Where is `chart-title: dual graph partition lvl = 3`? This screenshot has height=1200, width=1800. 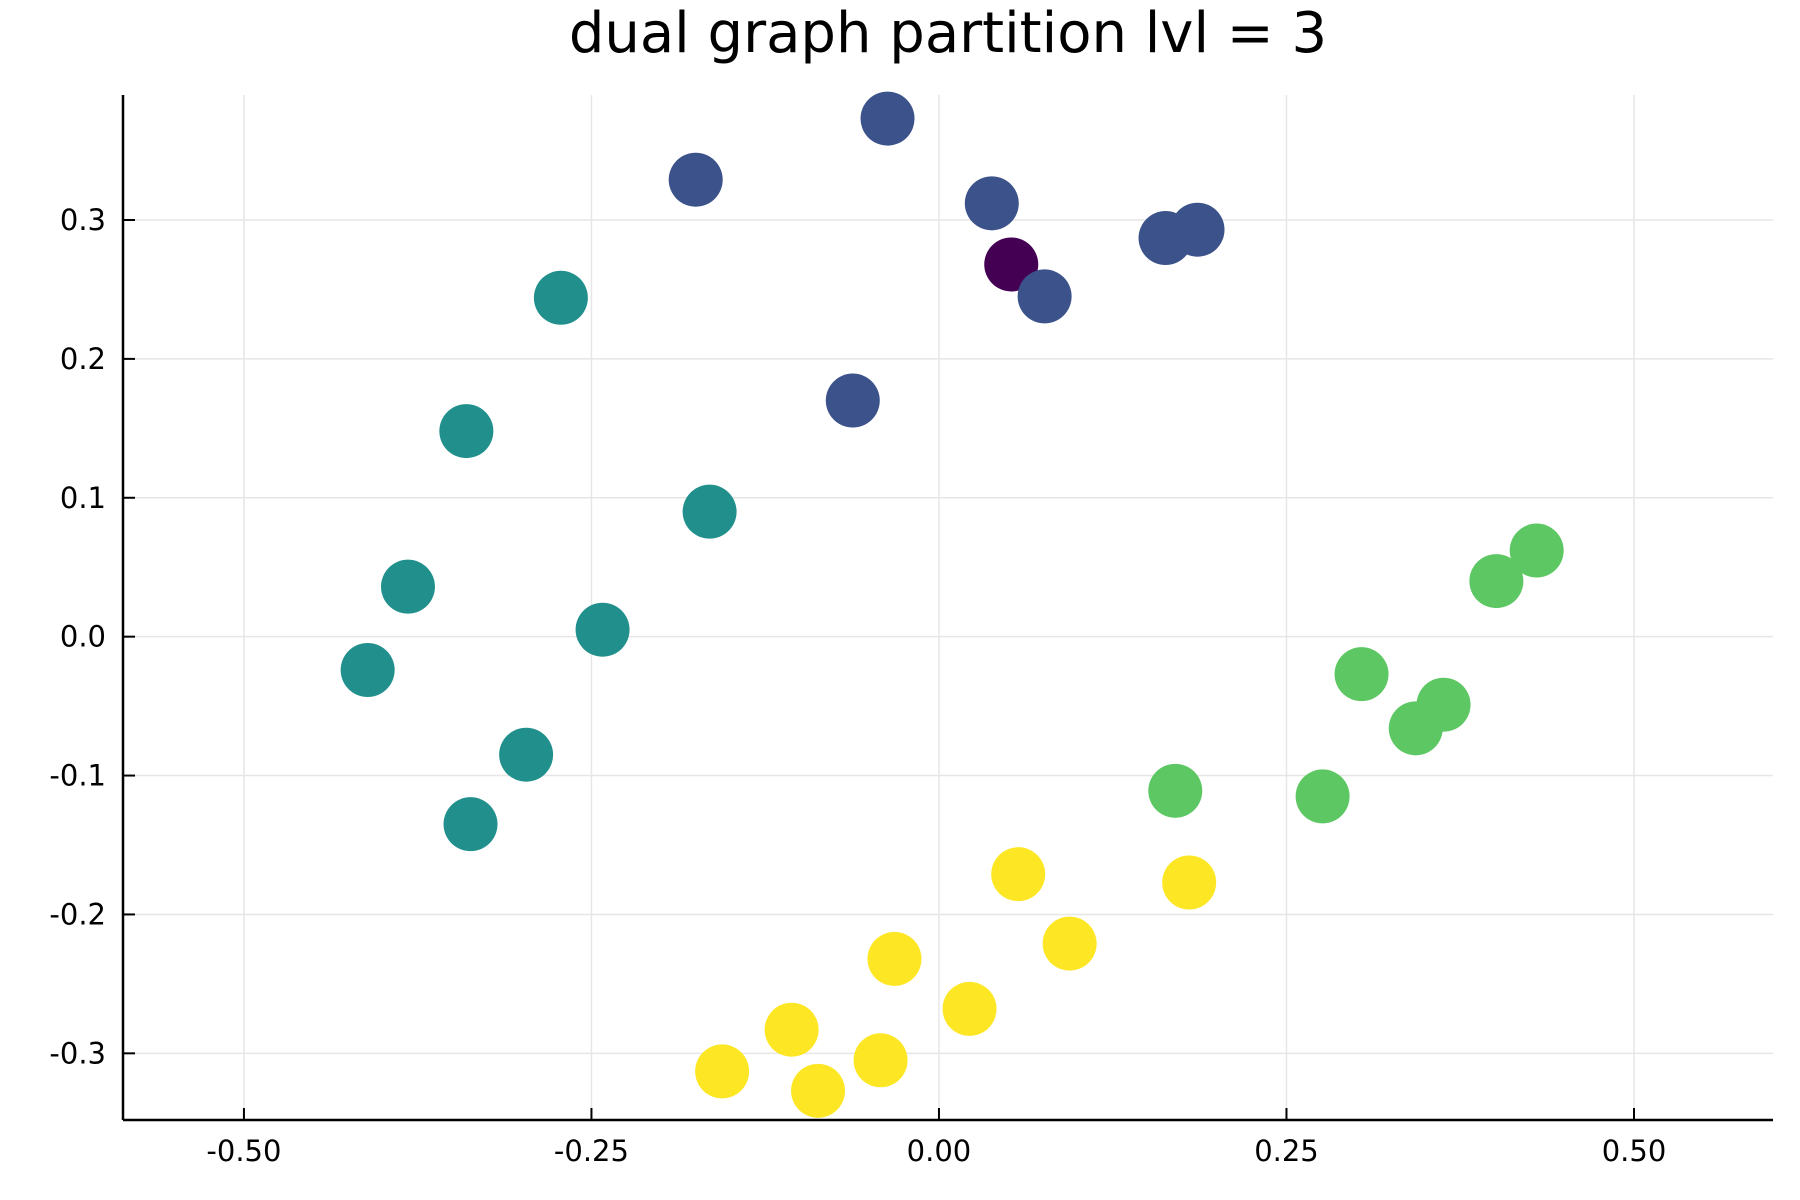
chart-title: dual graph partition lvl = 3 is located at coordinates (948, 33).